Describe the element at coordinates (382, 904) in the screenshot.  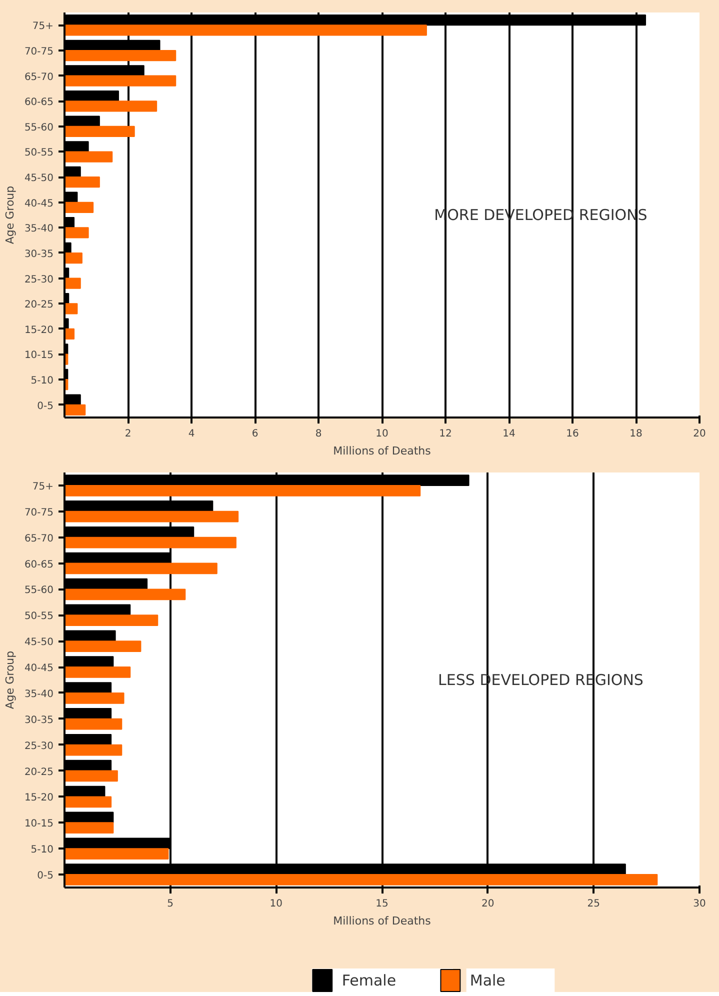
I see `x-tick-label: 15` at that location.